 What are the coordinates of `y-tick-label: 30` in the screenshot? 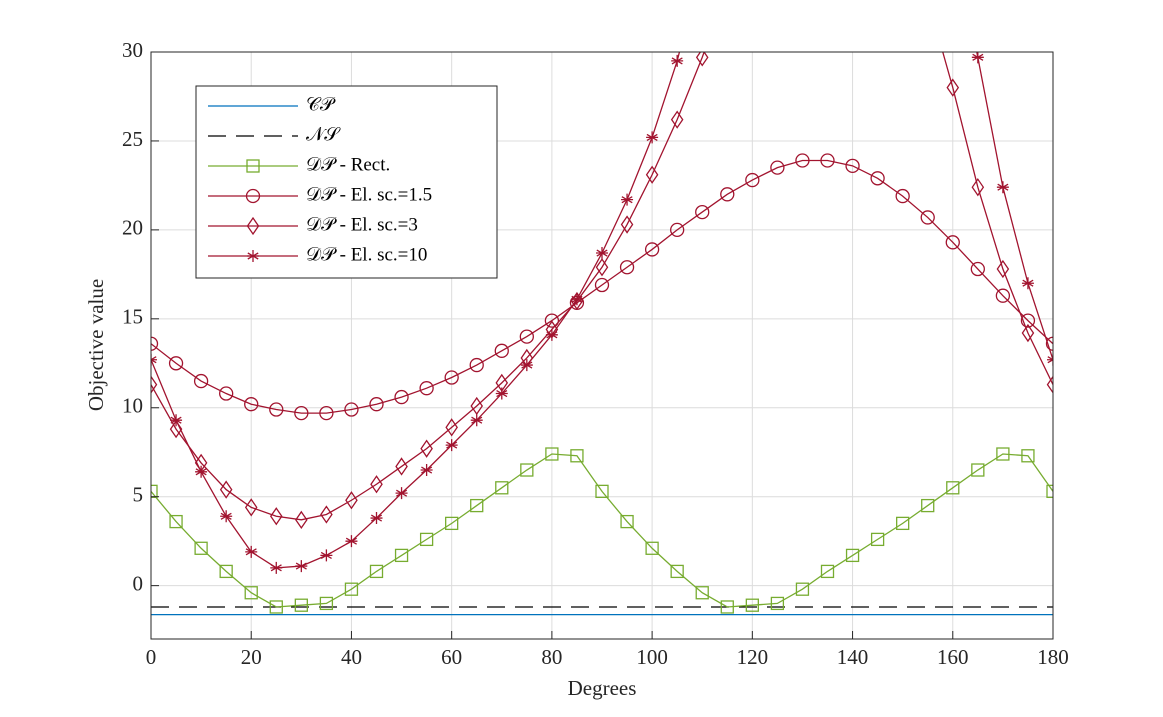 It's located at (132, 50).